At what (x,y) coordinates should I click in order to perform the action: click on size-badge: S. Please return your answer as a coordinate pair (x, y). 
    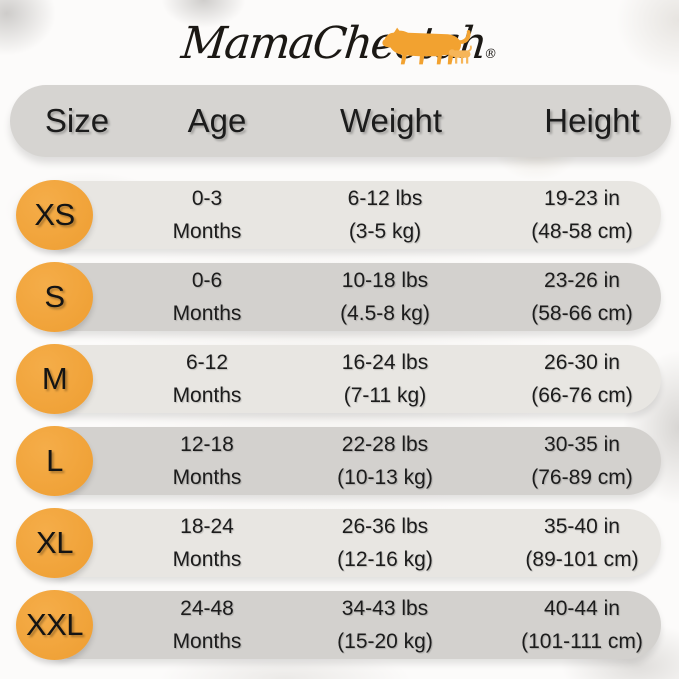
    Looking at the image, I should click on (54, 297).